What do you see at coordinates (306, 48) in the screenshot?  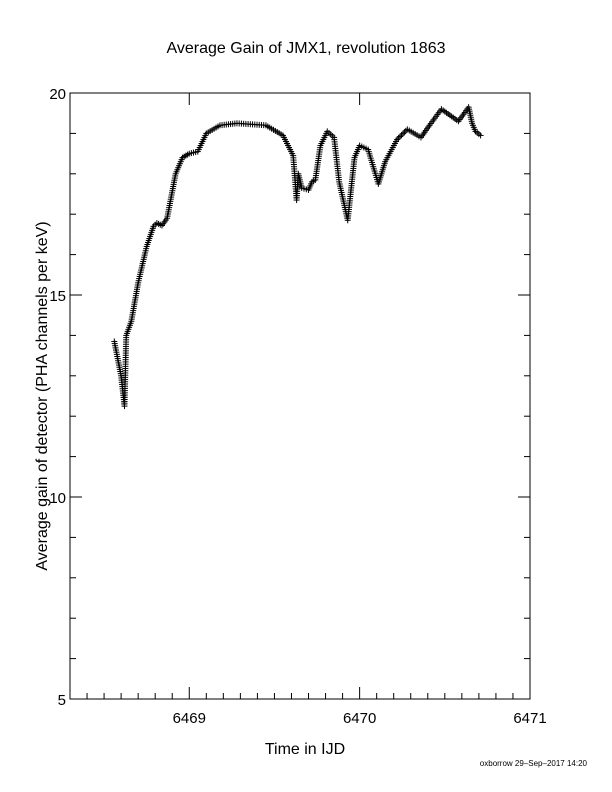 I see `chart-title: Average Gain of JMX1, revolution 1863` at bounding box center [306, 48].